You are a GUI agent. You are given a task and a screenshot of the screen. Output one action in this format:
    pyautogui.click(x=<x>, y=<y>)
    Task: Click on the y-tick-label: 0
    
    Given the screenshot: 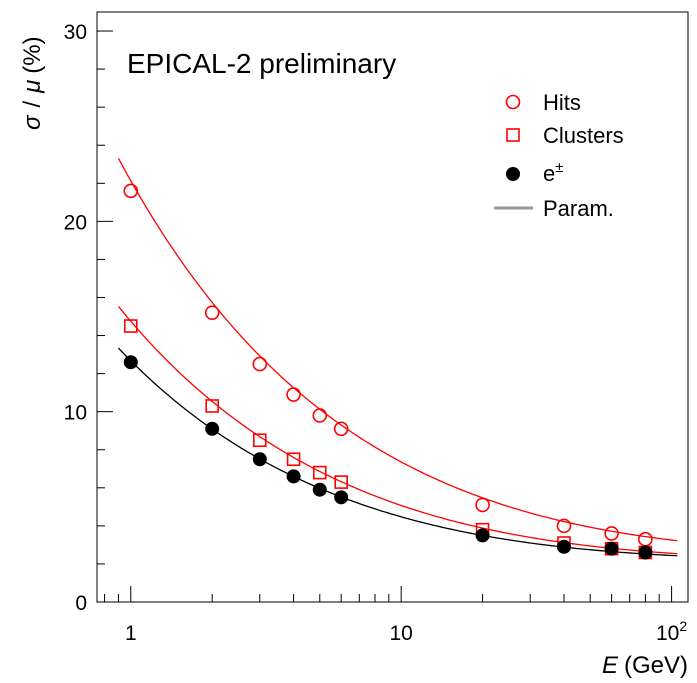 What is the action you would take?
    pyautogui.click(x=81, y=603)
    